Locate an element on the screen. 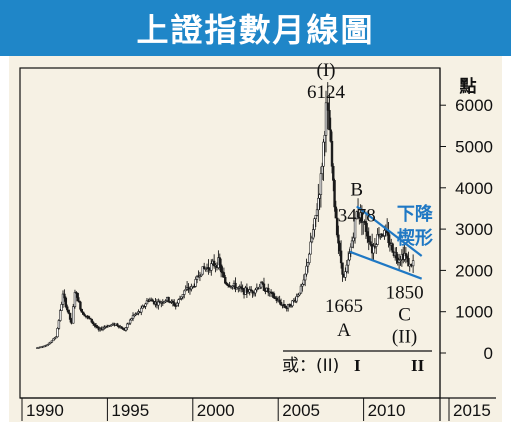  annotation-label: C is located at coordinates (404, 315).